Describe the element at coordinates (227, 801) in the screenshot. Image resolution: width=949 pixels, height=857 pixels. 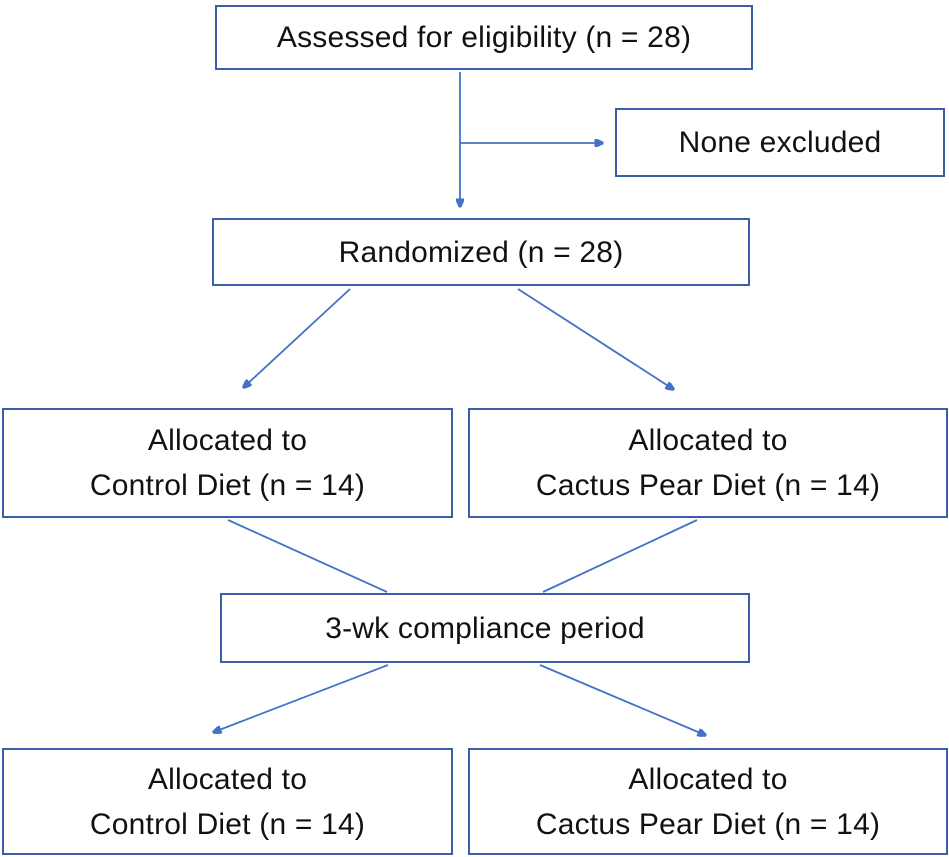
I see `box-allocated-control-bottom: Allocated to Control Diet (n = 14)` at that location.